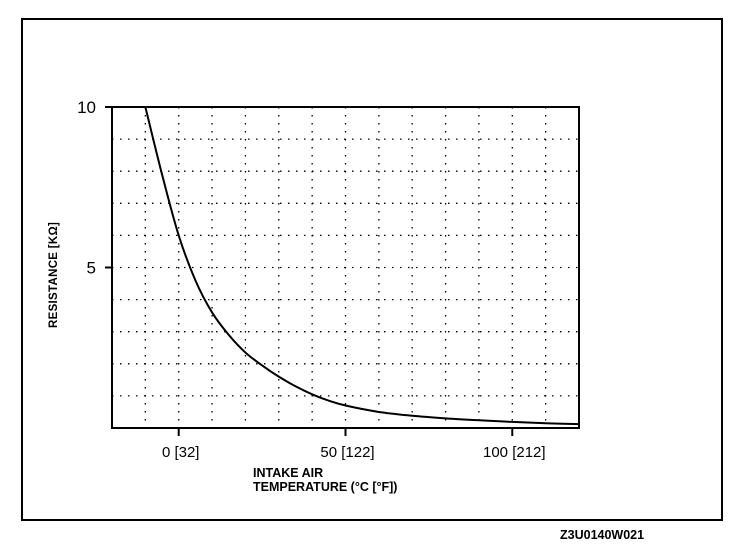 The image size is (752, 556). Describe the element at coordinates (325, 487) in the screenshot. I see `x-axis-label-line-2: TEMPERATURE (°C [°F])` at that location.